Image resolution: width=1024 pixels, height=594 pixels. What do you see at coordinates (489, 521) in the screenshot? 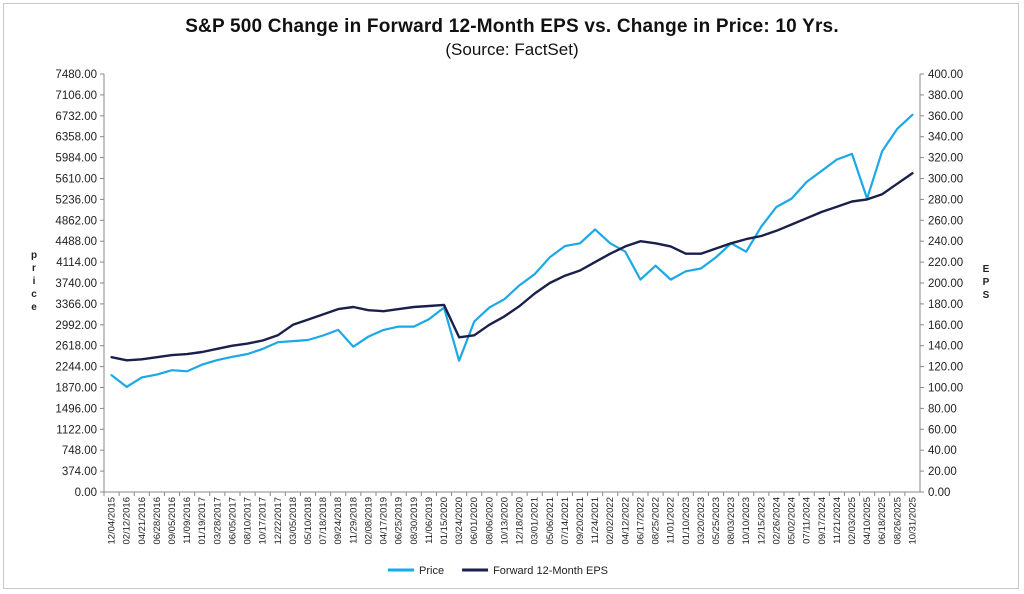
I see `x-tick-label: 08/06/2020` at bounding box center [489, 521].